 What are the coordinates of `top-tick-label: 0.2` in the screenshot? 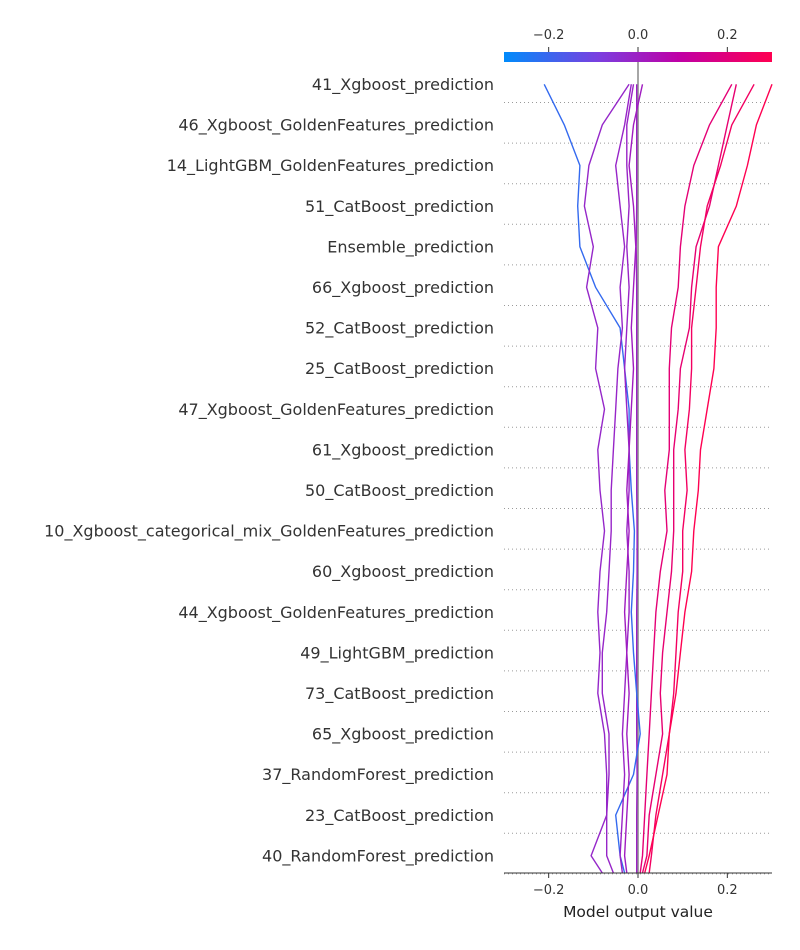 It's located at (727, 35).